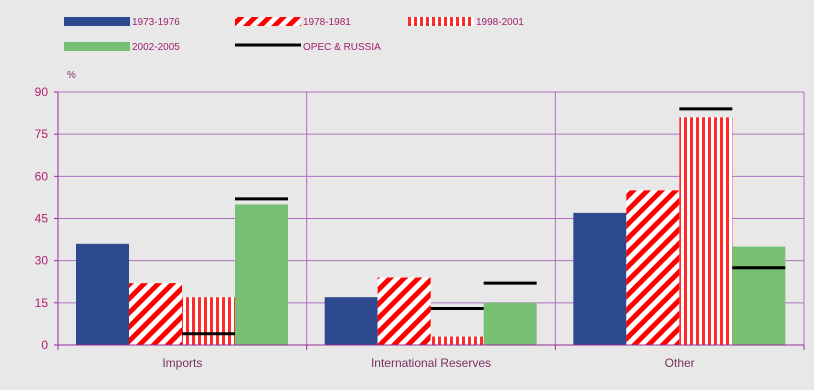  What do you see at coordinates (327, 22) in the screenshot?
I see `legend-label: 1978-1981` at bounding box center [327, 22].